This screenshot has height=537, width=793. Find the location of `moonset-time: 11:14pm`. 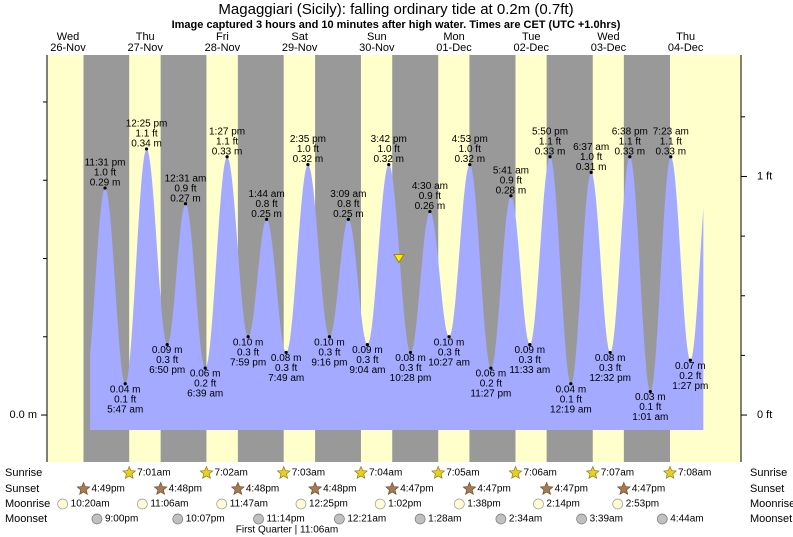

moonset-time: 11:14pm is located at coordinates (286, 519).